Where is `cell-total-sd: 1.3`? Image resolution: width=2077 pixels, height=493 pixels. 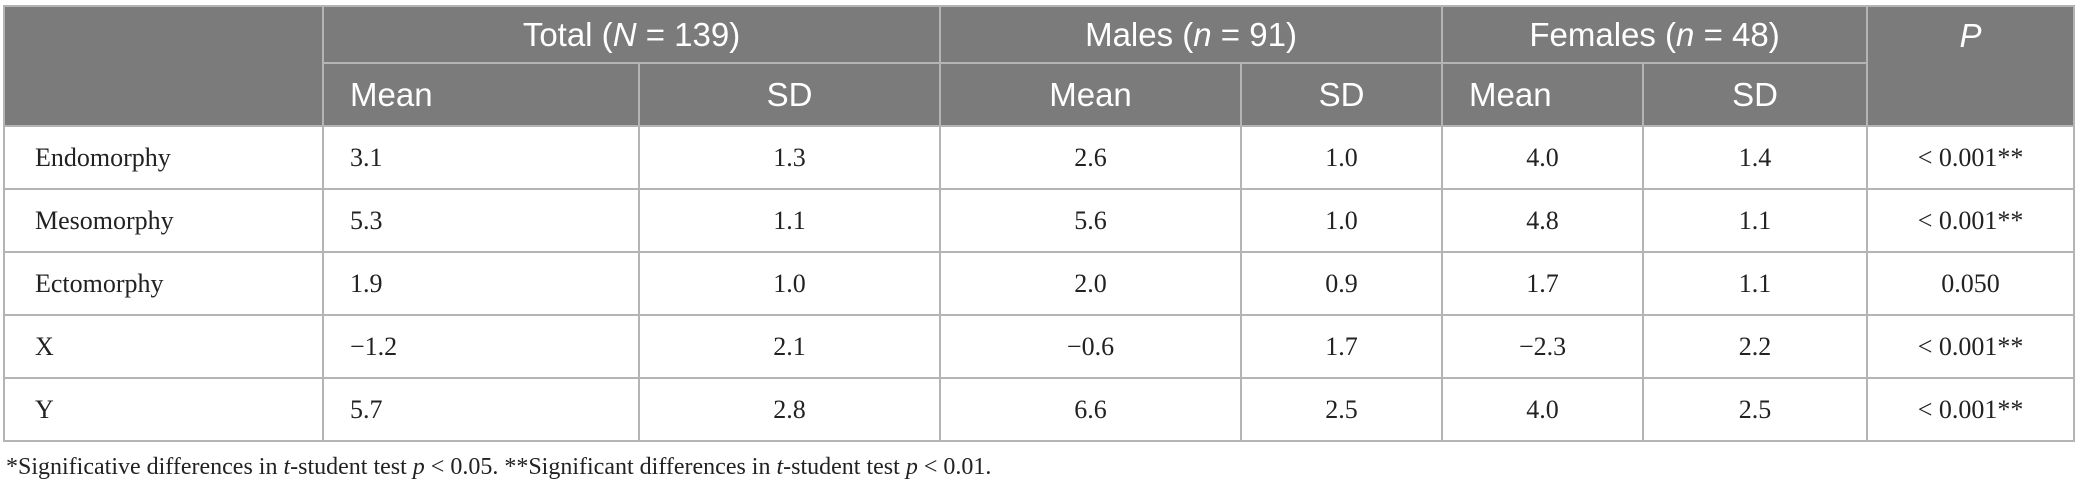 cell-total-sd: 1.3 is located at coordinates (789, 157).